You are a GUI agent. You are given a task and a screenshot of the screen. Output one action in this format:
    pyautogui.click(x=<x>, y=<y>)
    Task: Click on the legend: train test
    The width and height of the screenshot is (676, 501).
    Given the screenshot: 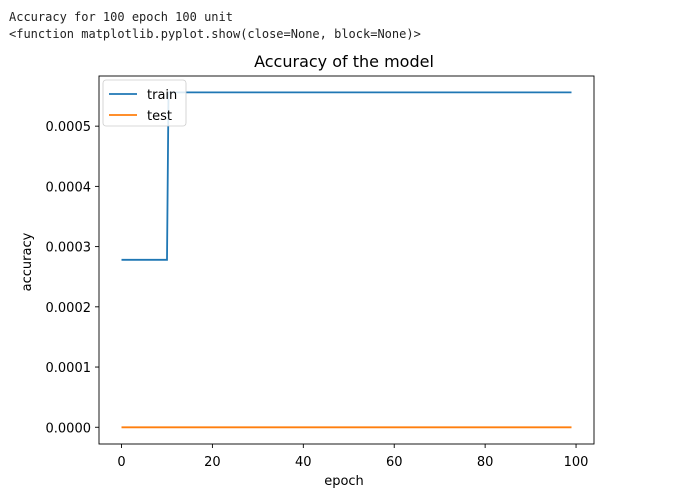 What is the action you would take?
    pyautogui.click(x=144, y=103)
    